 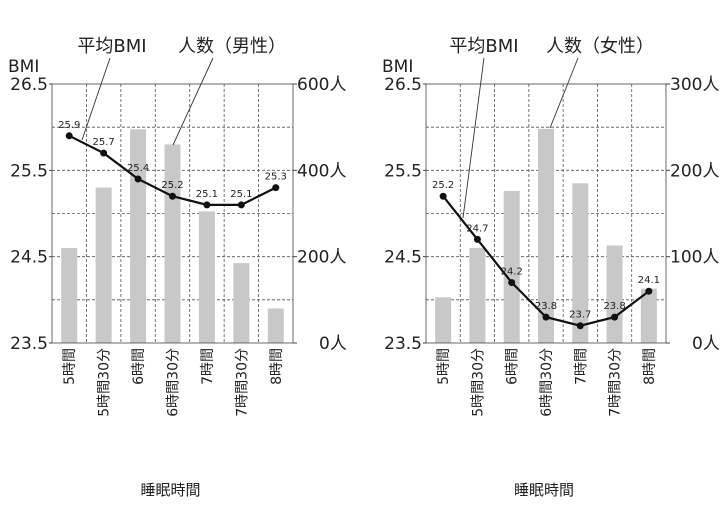 What do you see at coordinates (600, 46) in the screenshot?
I see `count-series-annotation: 人数（女性）` at bounding box center [600, 46].